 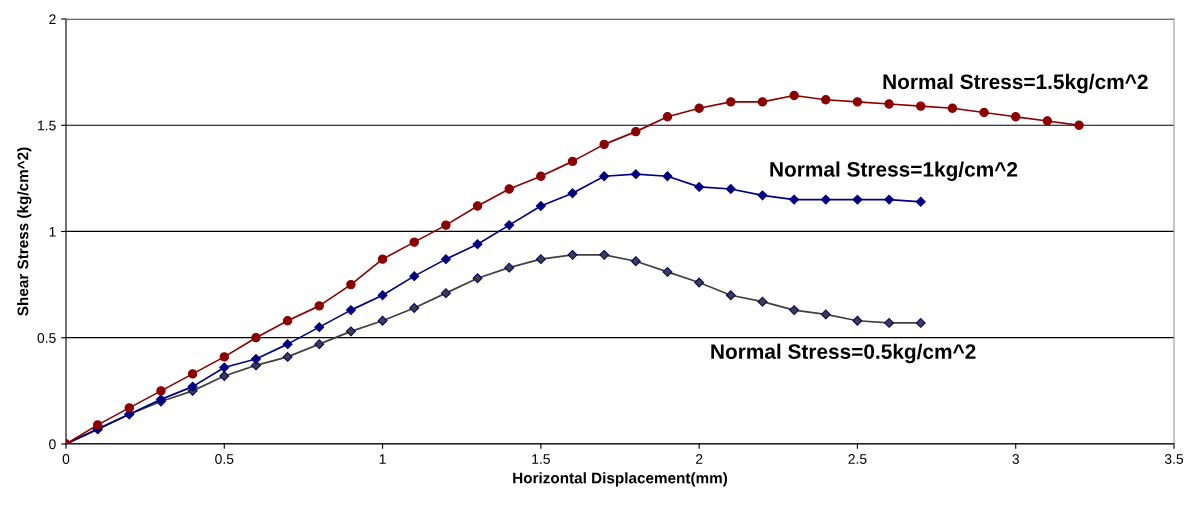 What do you see at coordinates (541, 459) in the screenshot?
I see `x-tick-label: 1.5` at bounding box center [541, 459].